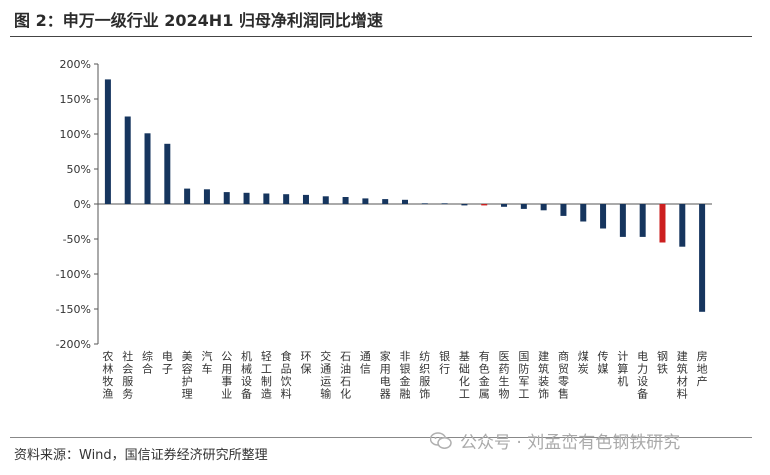 The height and width of the screenshot is (475, 770). I want to click on x-tick-label: 交通运输, so click(325, 375).